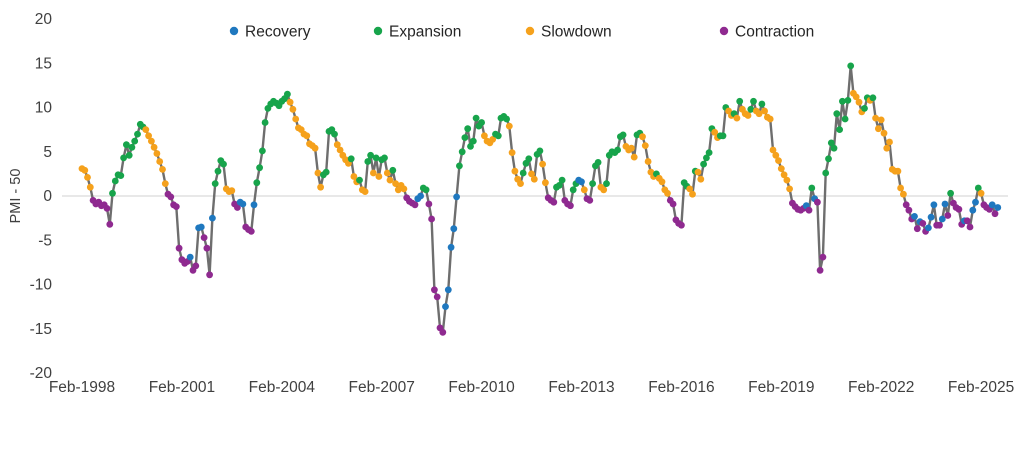  What do you see at coordinates (417, 32) in the screenshot?
I see `legend-item-expansion: Expansion` at bounding box center [417, 32].